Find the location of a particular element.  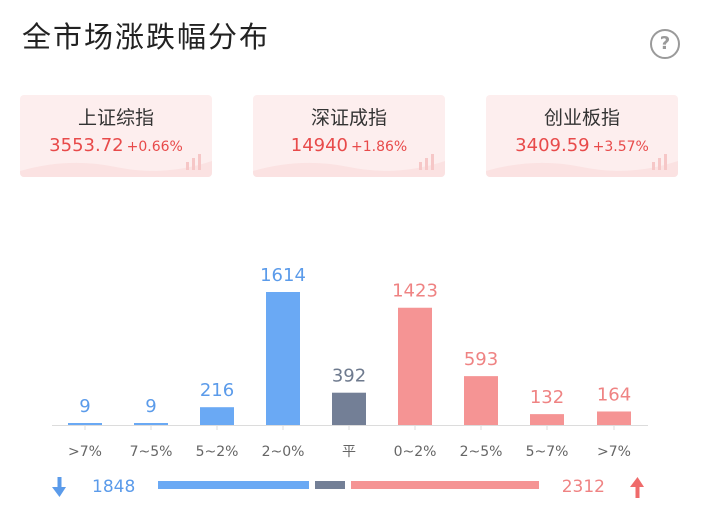

index-price: 14940 is located at coordinates (319, 145).